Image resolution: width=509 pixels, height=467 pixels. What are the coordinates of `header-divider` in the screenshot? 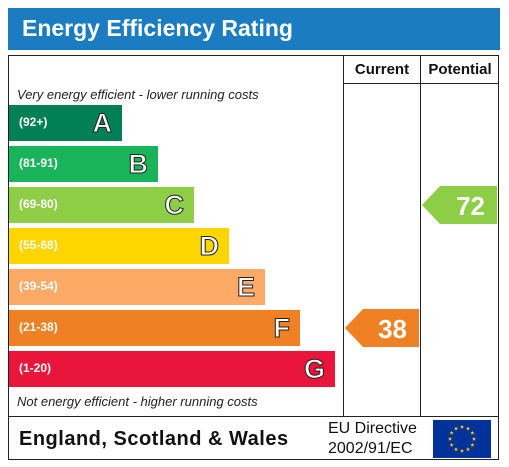 It's located at (421, 83).